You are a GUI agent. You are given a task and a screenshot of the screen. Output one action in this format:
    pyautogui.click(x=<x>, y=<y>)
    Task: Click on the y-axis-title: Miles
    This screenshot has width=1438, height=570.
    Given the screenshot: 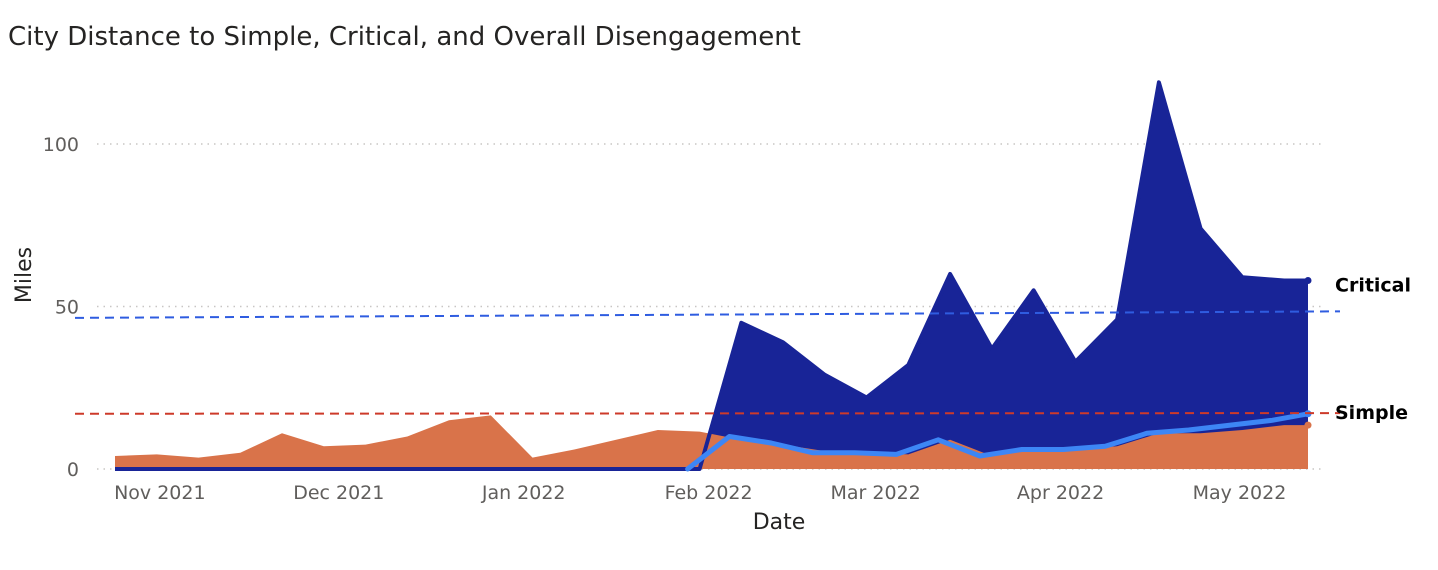 What is the action you would take?
    pyautogui.click(x=24, y=275)
    